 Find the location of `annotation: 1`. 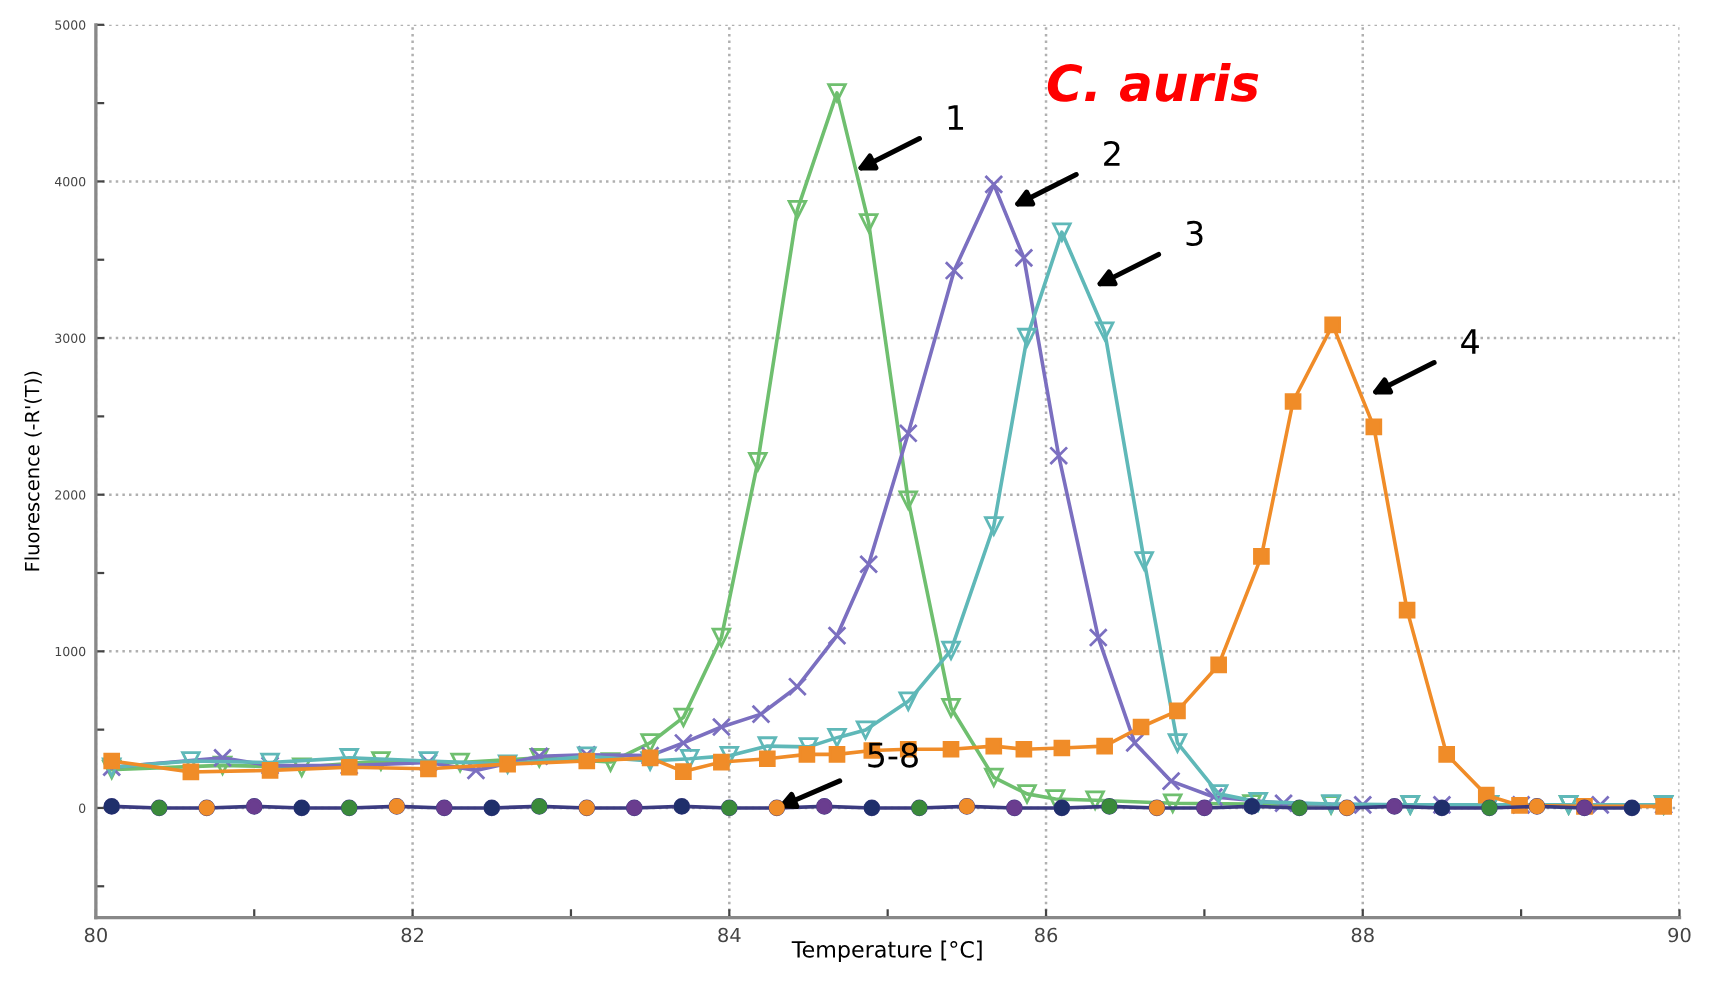

annotation: 1 is located at coordinates (956, 117).